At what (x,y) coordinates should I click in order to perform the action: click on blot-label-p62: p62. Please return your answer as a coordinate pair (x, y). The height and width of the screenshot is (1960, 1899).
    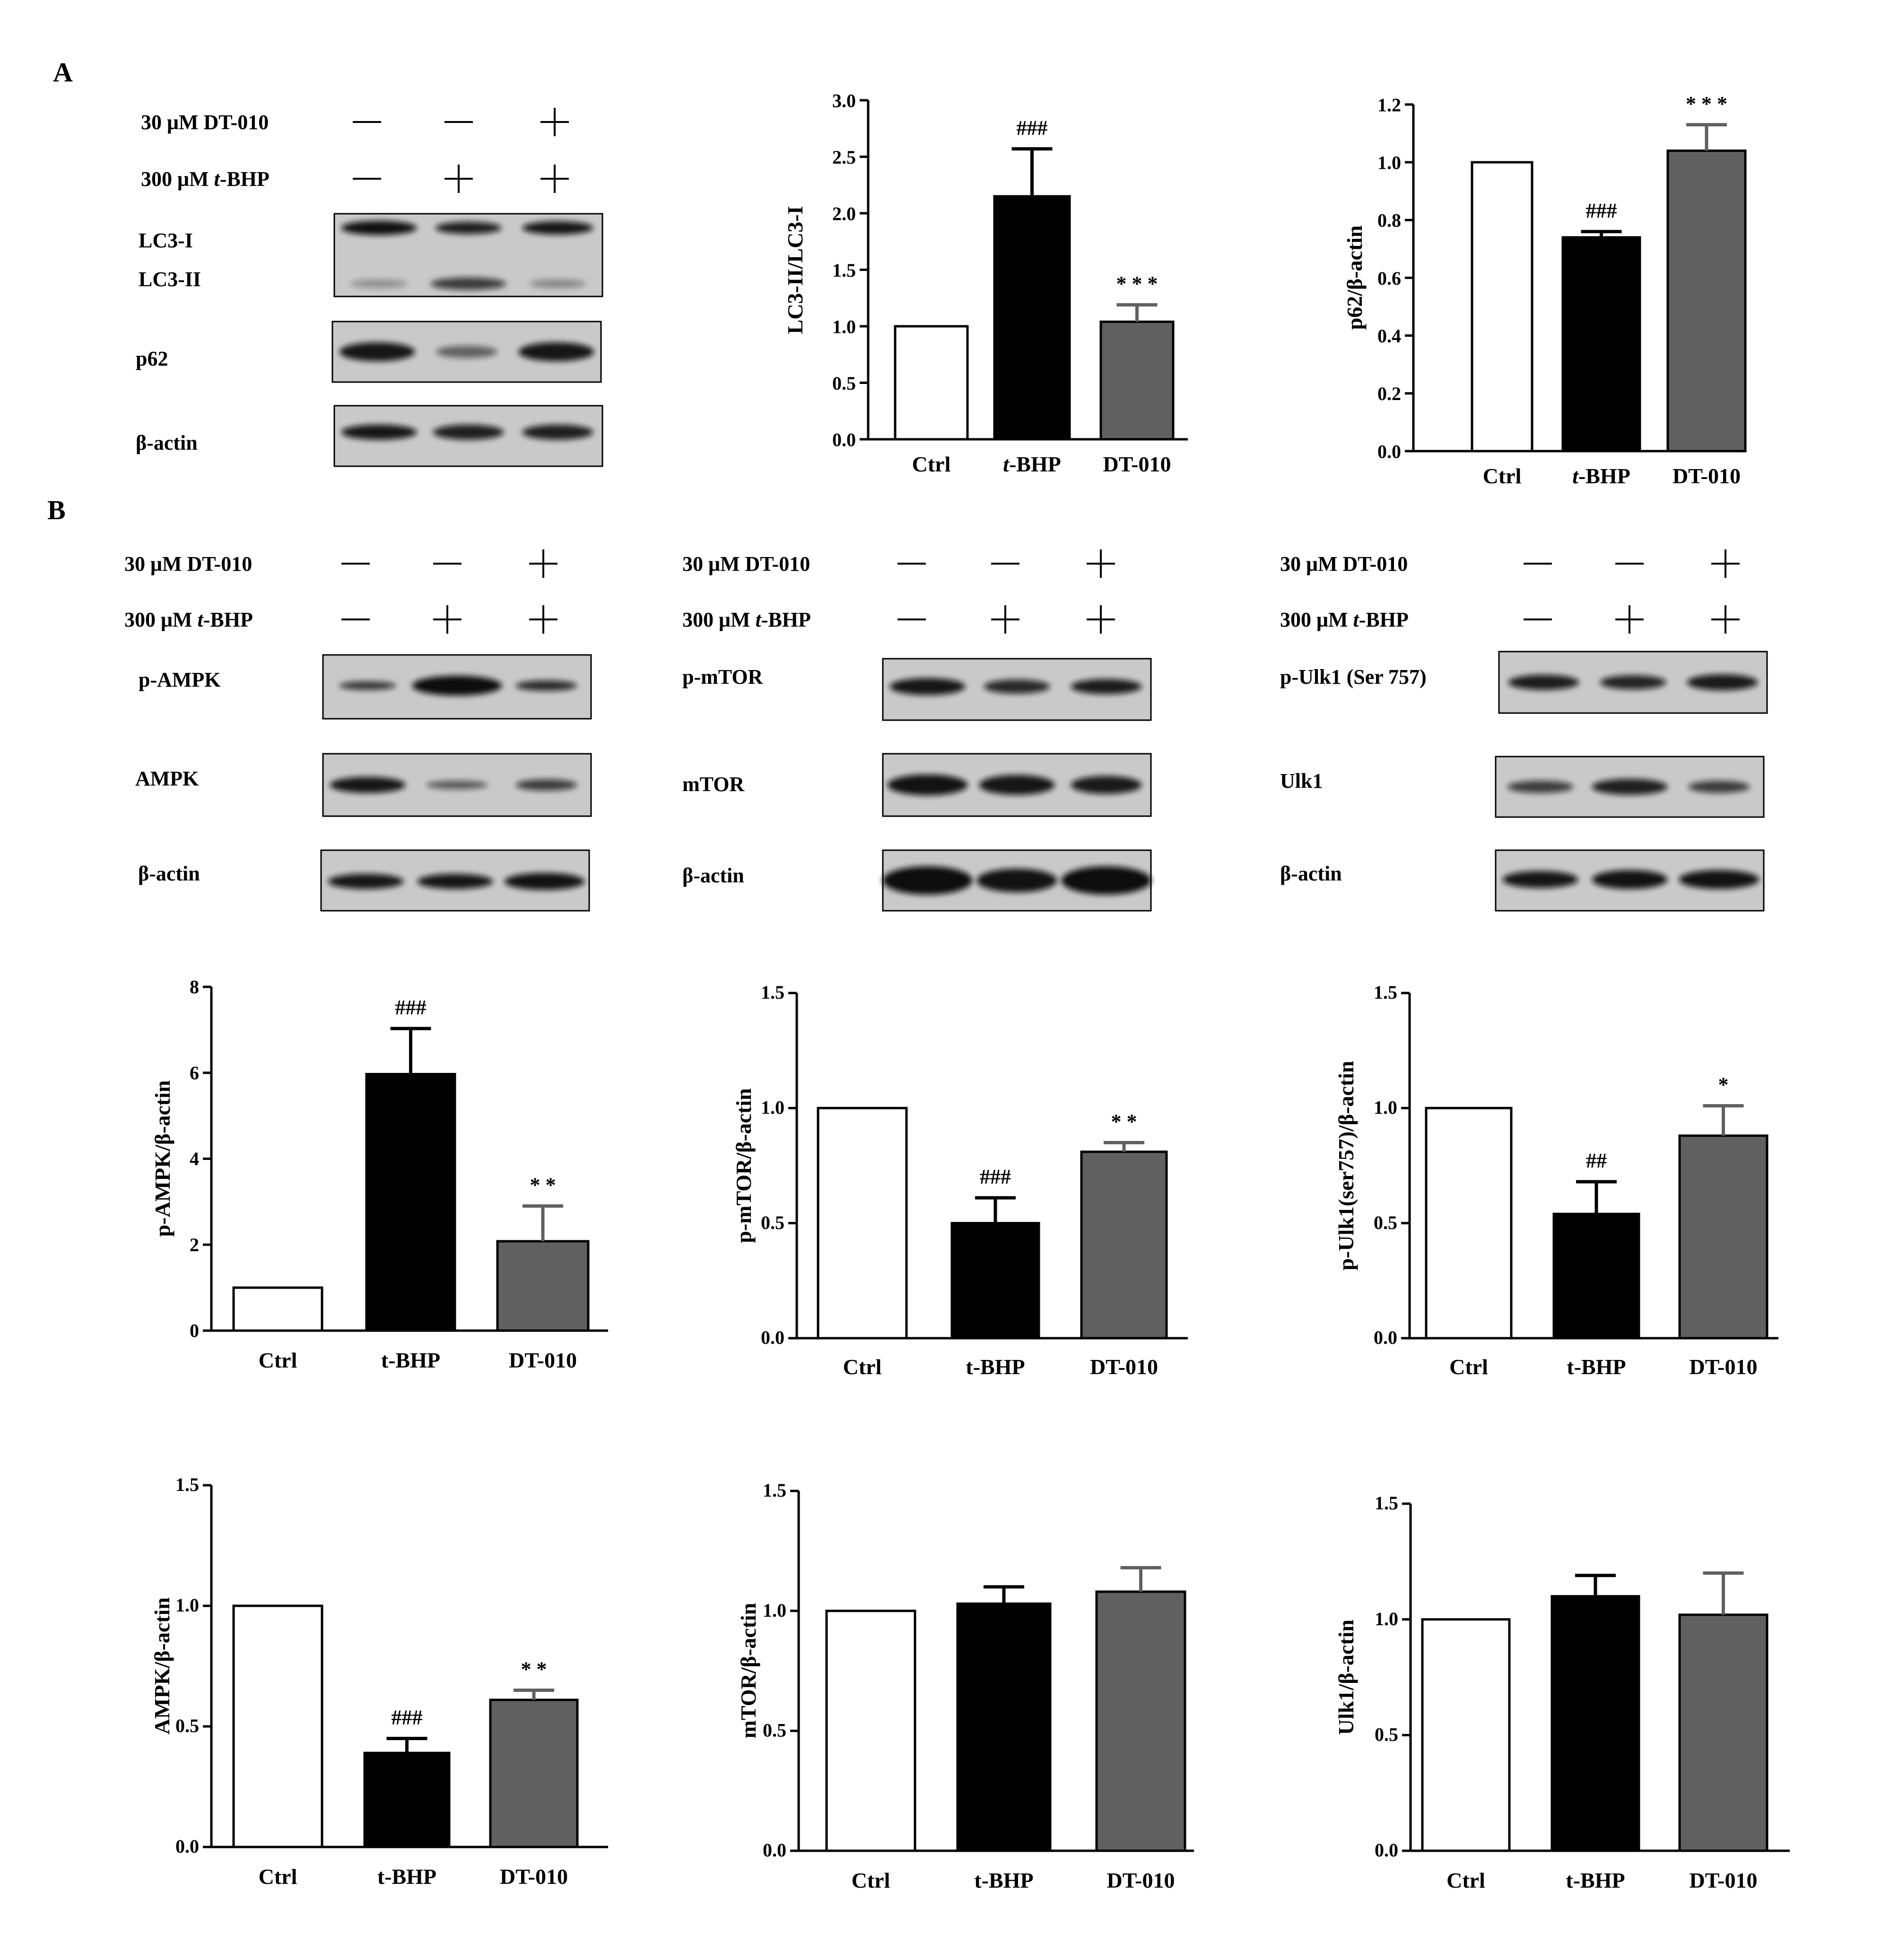
    Looking at the image, I should click on (152, 358).